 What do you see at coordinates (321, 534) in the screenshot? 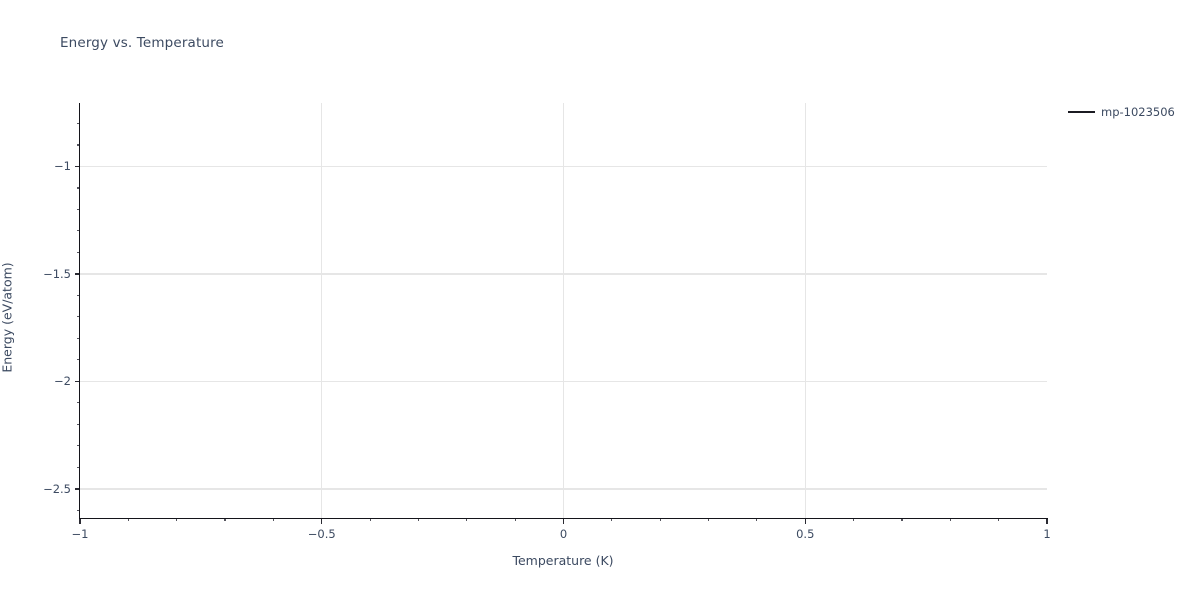
I see `x-tick-label: −0.5` at bounding box center [321, 534].